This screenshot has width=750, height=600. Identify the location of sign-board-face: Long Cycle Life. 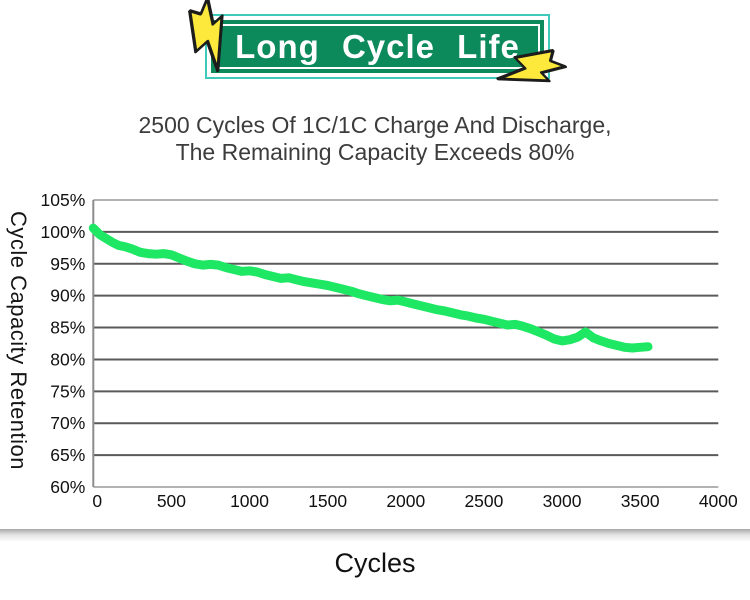
(377, 46).